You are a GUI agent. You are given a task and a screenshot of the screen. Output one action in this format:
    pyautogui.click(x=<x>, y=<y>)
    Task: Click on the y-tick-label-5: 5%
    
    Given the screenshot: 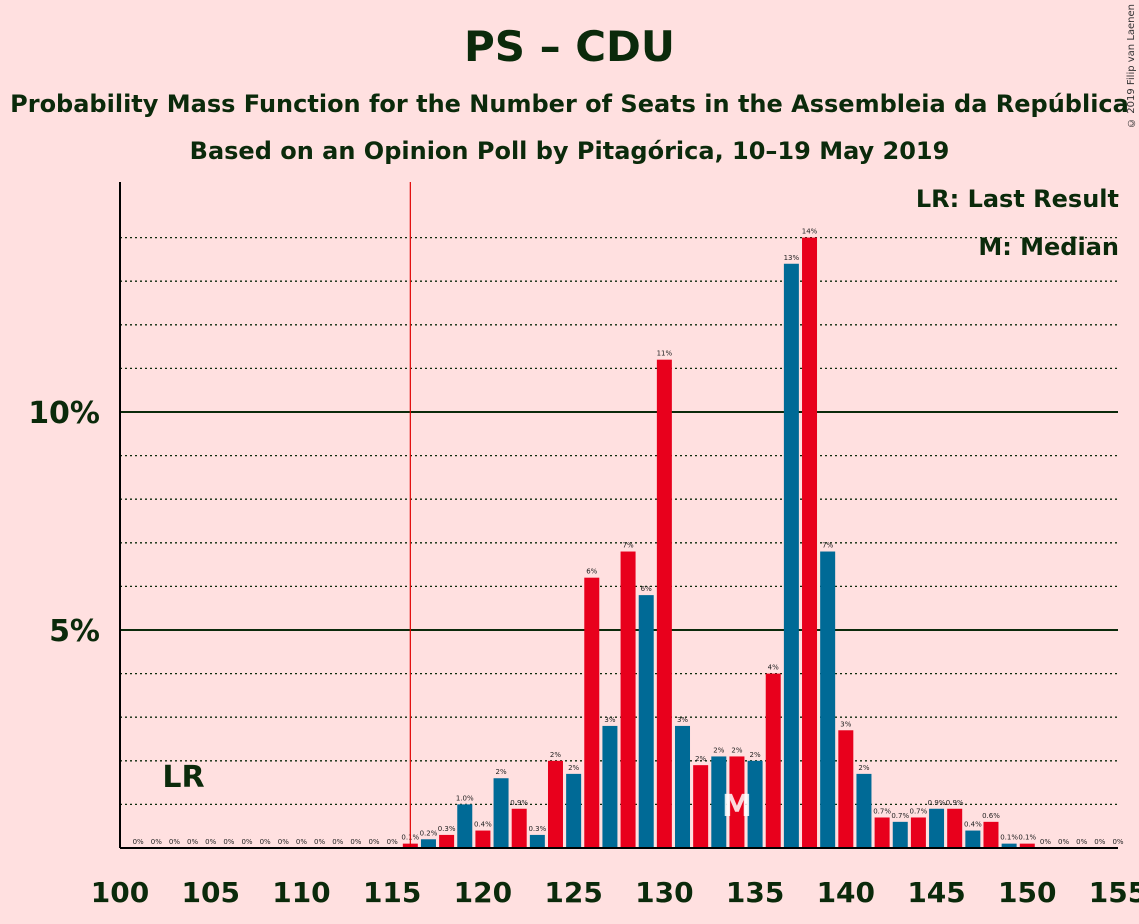 What is the action you would take?
    pyautogui.click(x=74, y=631)
    